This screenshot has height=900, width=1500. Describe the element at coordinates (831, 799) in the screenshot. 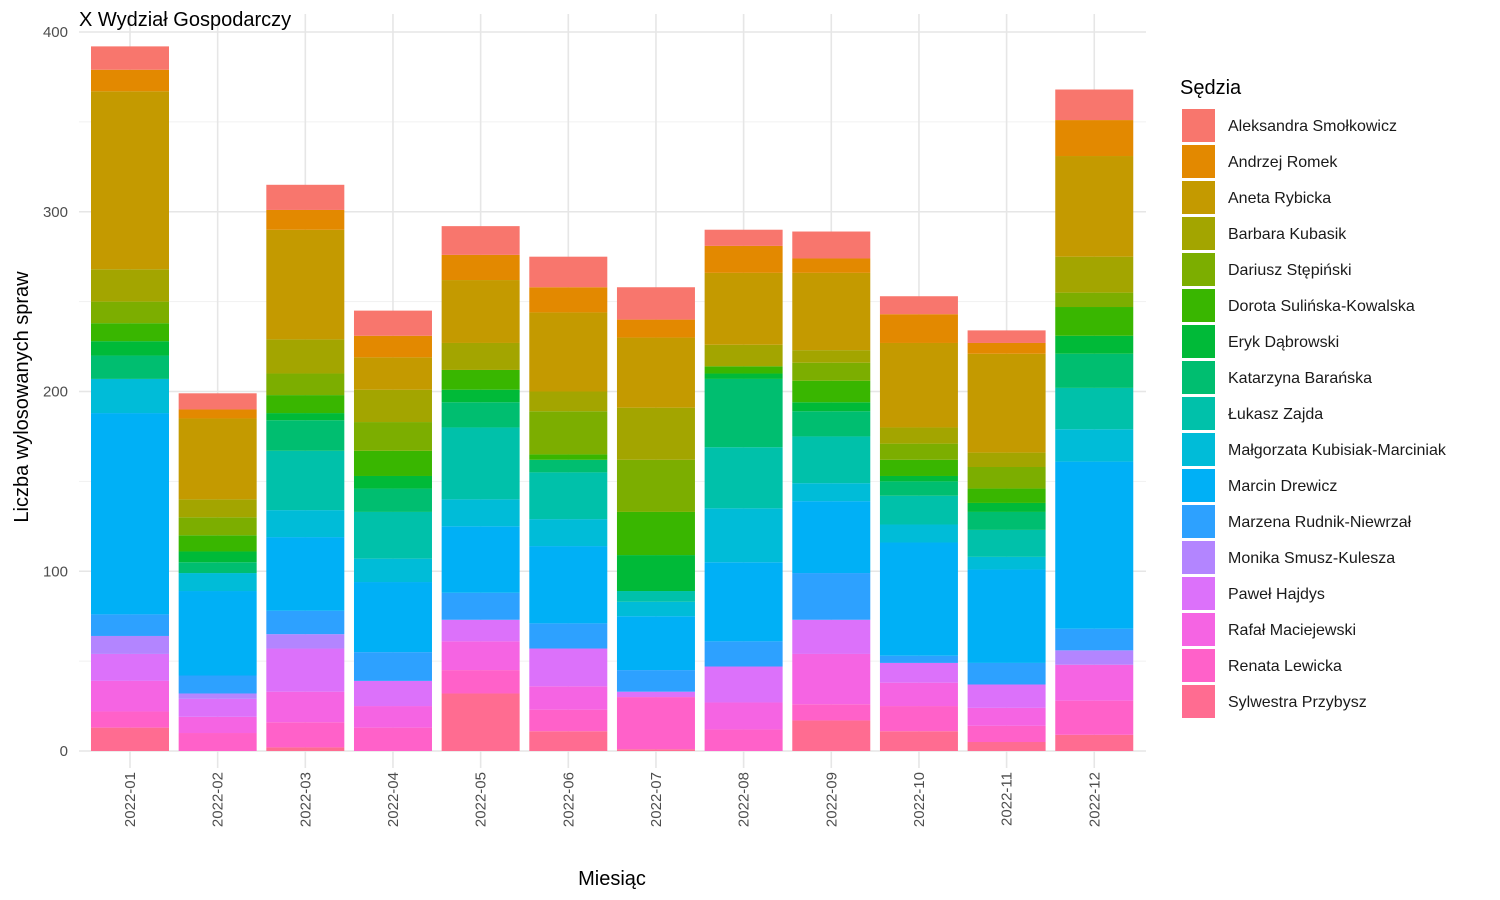

I see `x-tick-label: 2022-09` at that location.